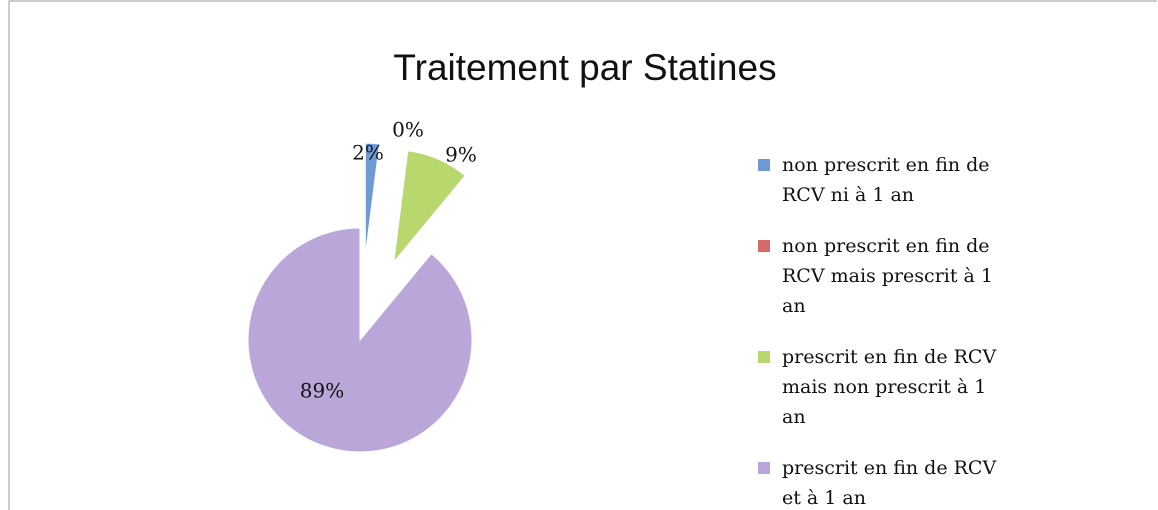 This screenshot has height=510, width=1158. I want to click on data-label: 2%, so click(368, 153).